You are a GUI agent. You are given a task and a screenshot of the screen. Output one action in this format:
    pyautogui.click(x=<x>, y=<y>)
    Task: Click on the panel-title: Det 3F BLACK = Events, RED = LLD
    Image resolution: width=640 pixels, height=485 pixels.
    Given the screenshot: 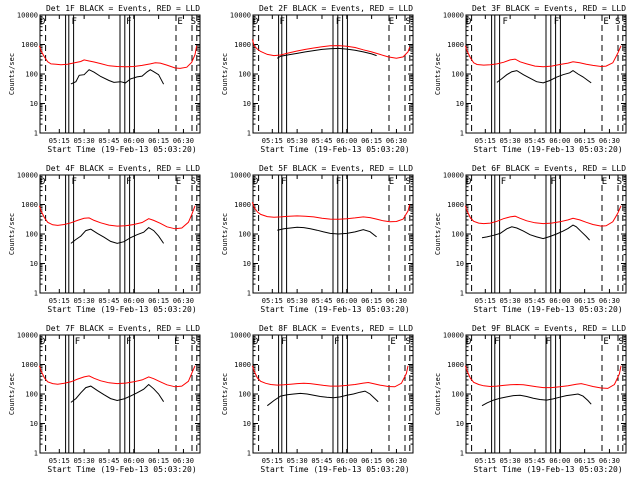 What is the action you would take?
    pyautogui.click(x=549, y=8)
    